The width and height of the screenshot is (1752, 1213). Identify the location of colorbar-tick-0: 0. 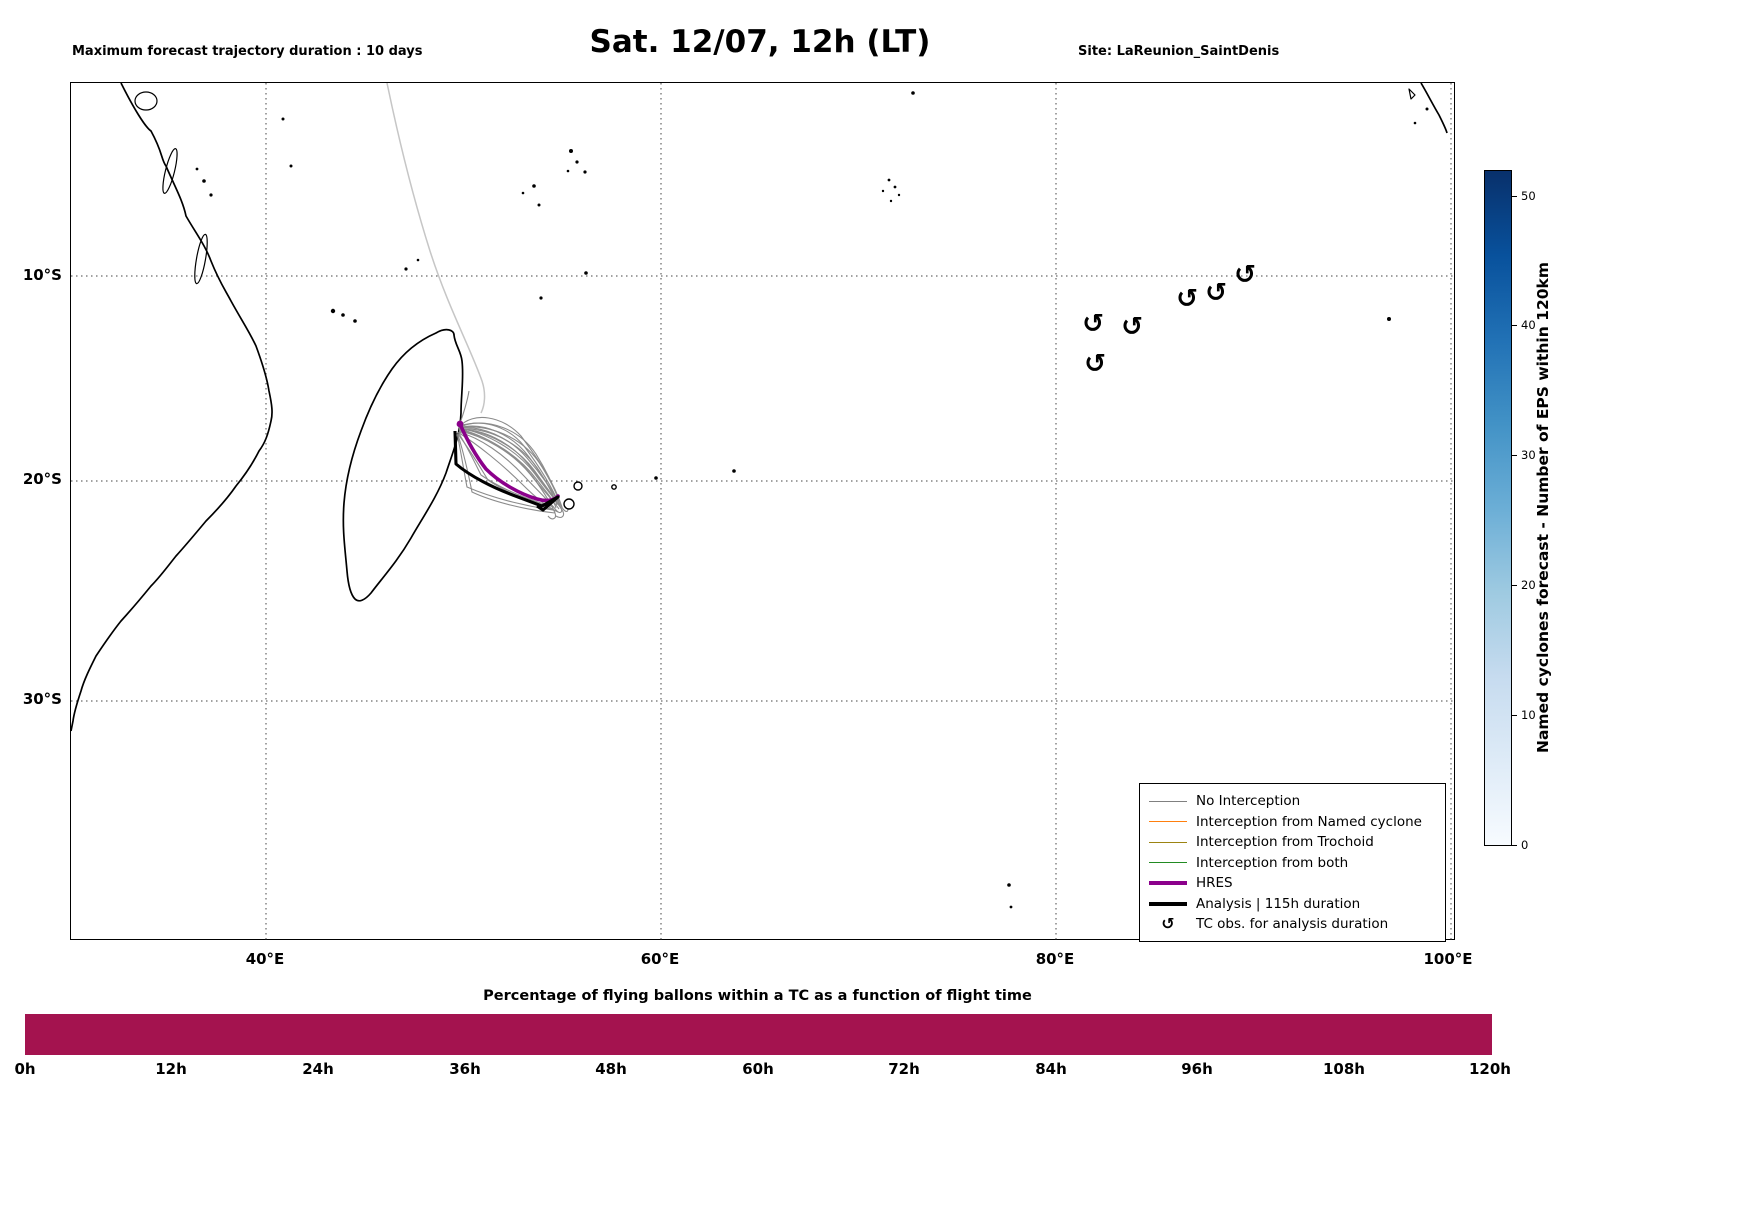
(1525, 845).